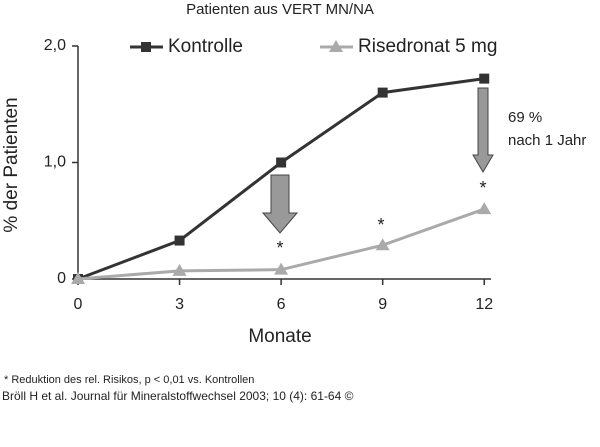 The image size is (600, 447). What do you see at coordinates (61, 278) in the screenshot?
I see `y-tick-label: 0` at bounding box center [61, 278].